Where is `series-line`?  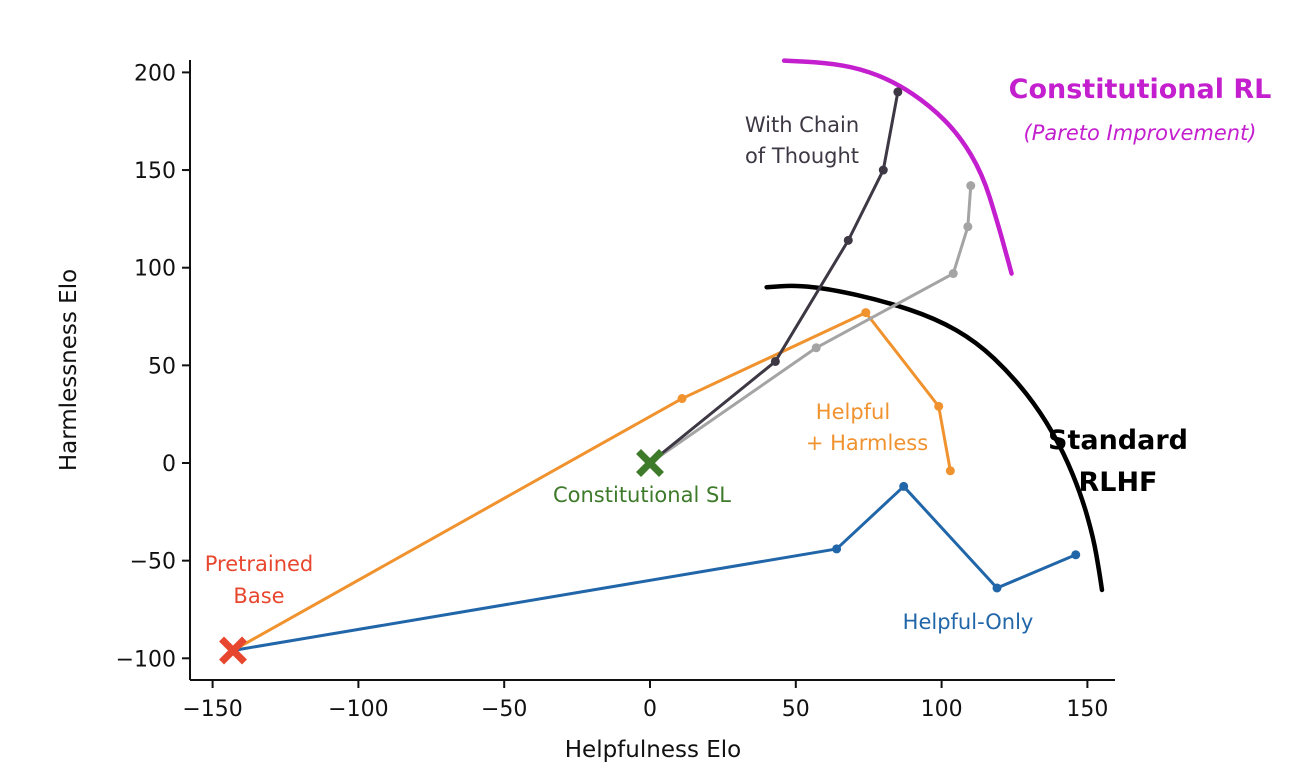 series-line is located at coordinates (811, 325).